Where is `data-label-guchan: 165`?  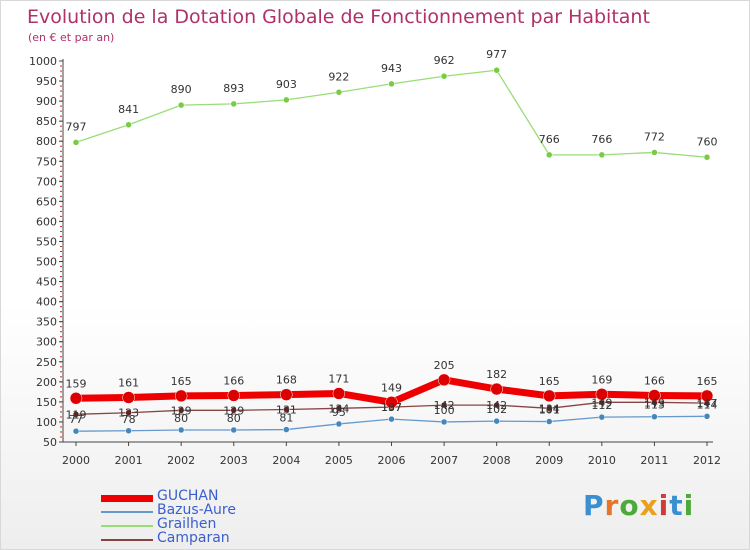
data-label-guchan: 165 is located at coordinates (181, 381).